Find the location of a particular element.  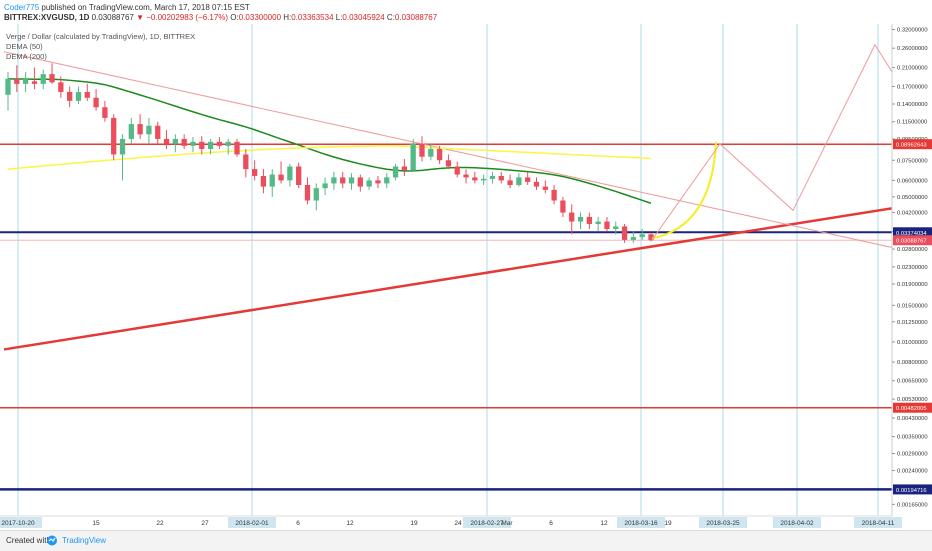

time-tick-label: 2018-03-16 is located at coordinates (641, 523).